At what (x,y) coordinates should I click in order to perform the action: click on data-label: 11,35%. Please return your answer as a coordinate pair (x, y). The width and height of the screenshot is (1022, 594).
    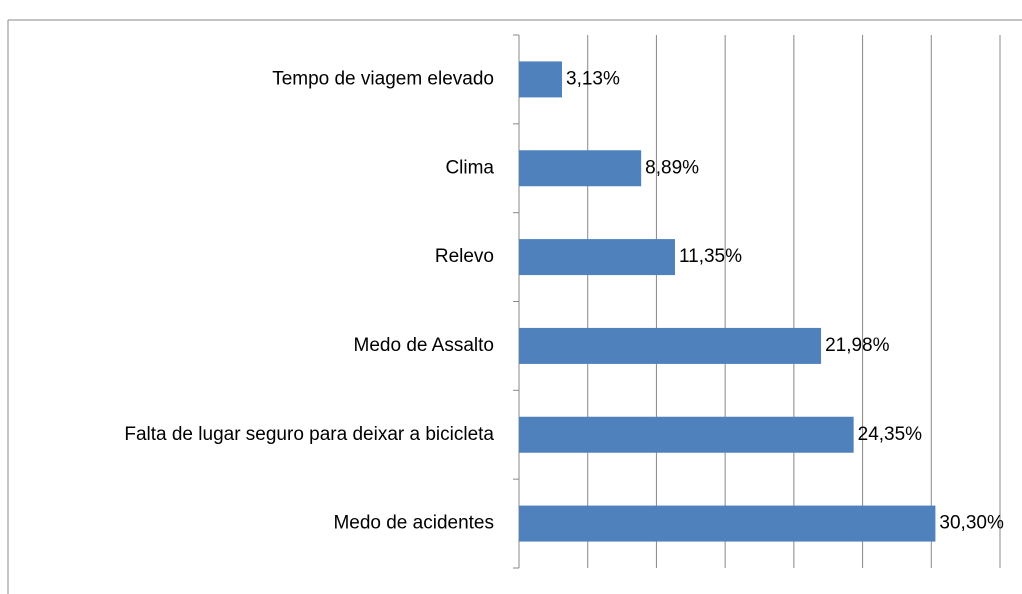
    Looking at the image, I should click on (710, 256).